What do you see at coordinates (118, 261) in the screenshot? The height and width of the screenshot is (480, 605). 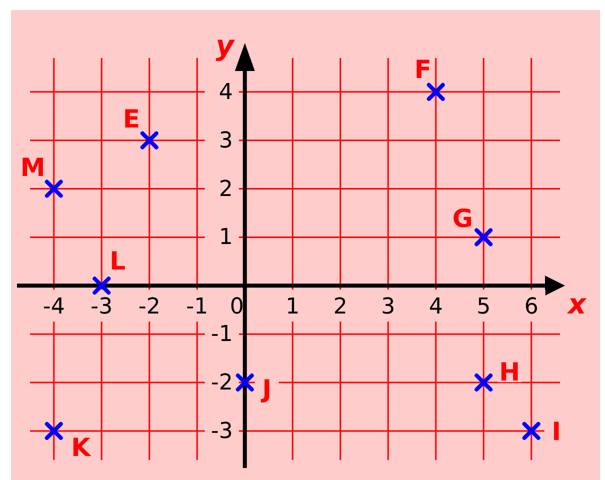 I see `annotation: L` at bounding box center [118, 261].